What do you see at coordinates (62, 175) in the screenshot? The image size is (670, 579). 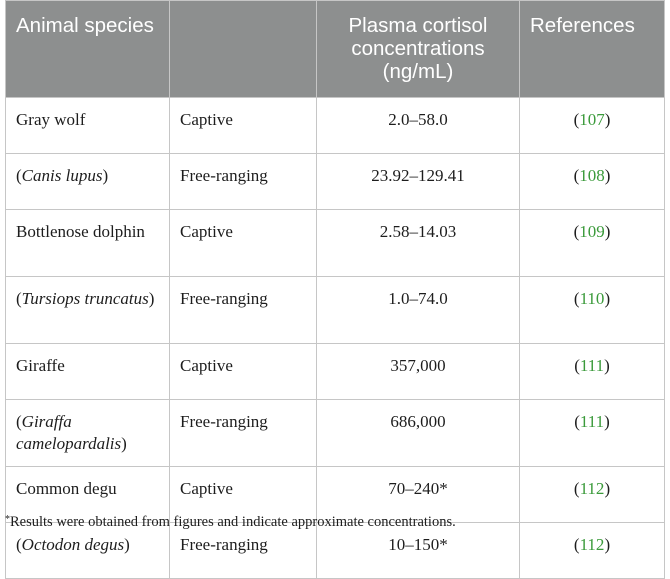 I see `scientific-name: Canis lupus` at bounding box center [62, 175].